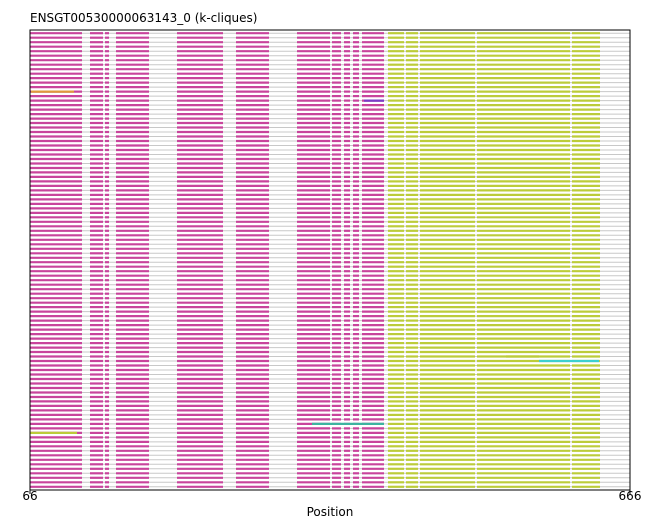 The width and height of the screenshot is (660, 519). Describe the element at coordinates (630, 496) in the screenshot. I see `x-tick-label: 666` at that location.